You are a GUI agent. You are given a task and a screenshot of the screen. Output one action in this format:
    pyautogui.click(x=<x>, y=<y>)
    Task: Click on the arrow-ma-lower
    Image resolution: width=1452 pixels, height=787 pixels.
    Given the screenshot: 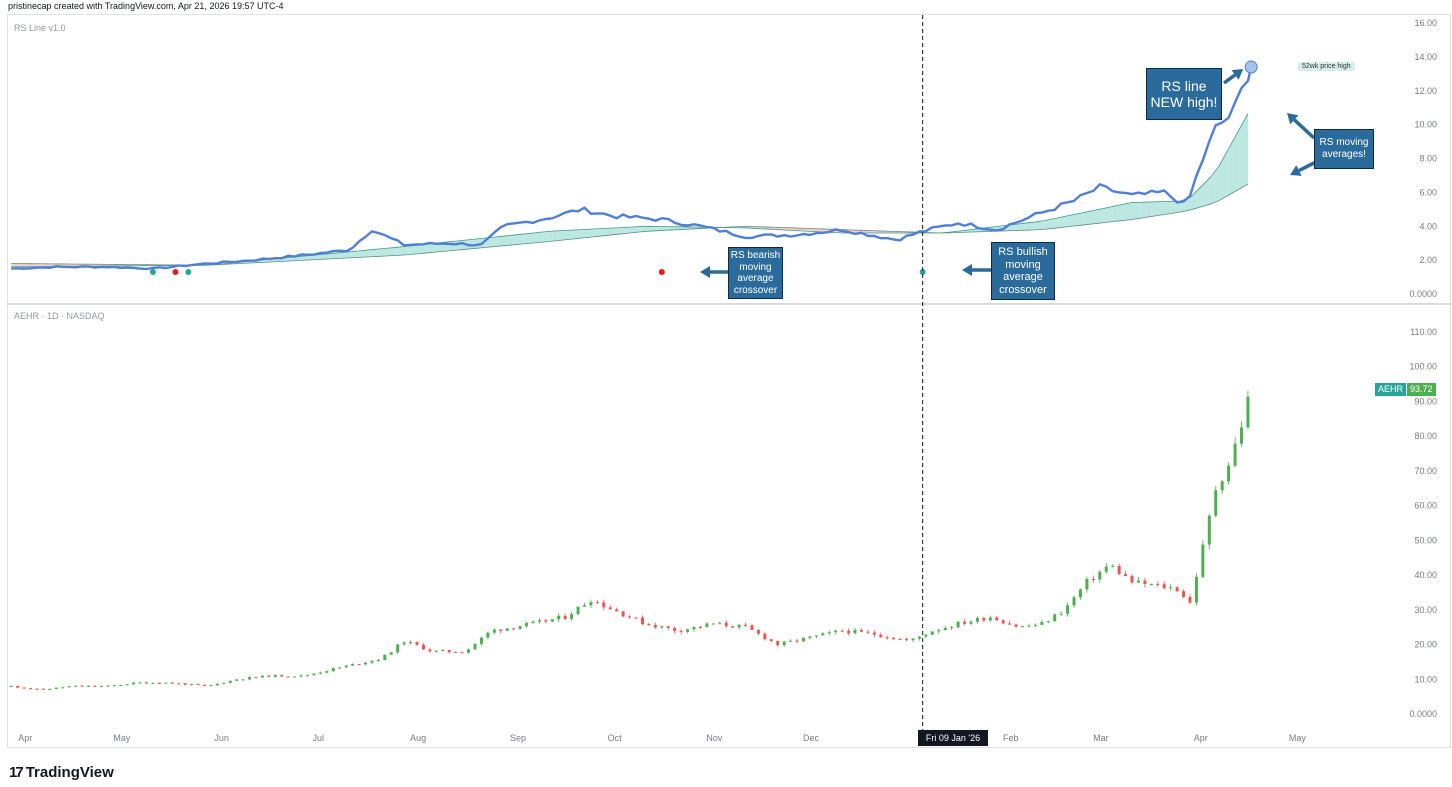 What is the action you would take?
    pyautogui.click(x=1303, y=168)
    